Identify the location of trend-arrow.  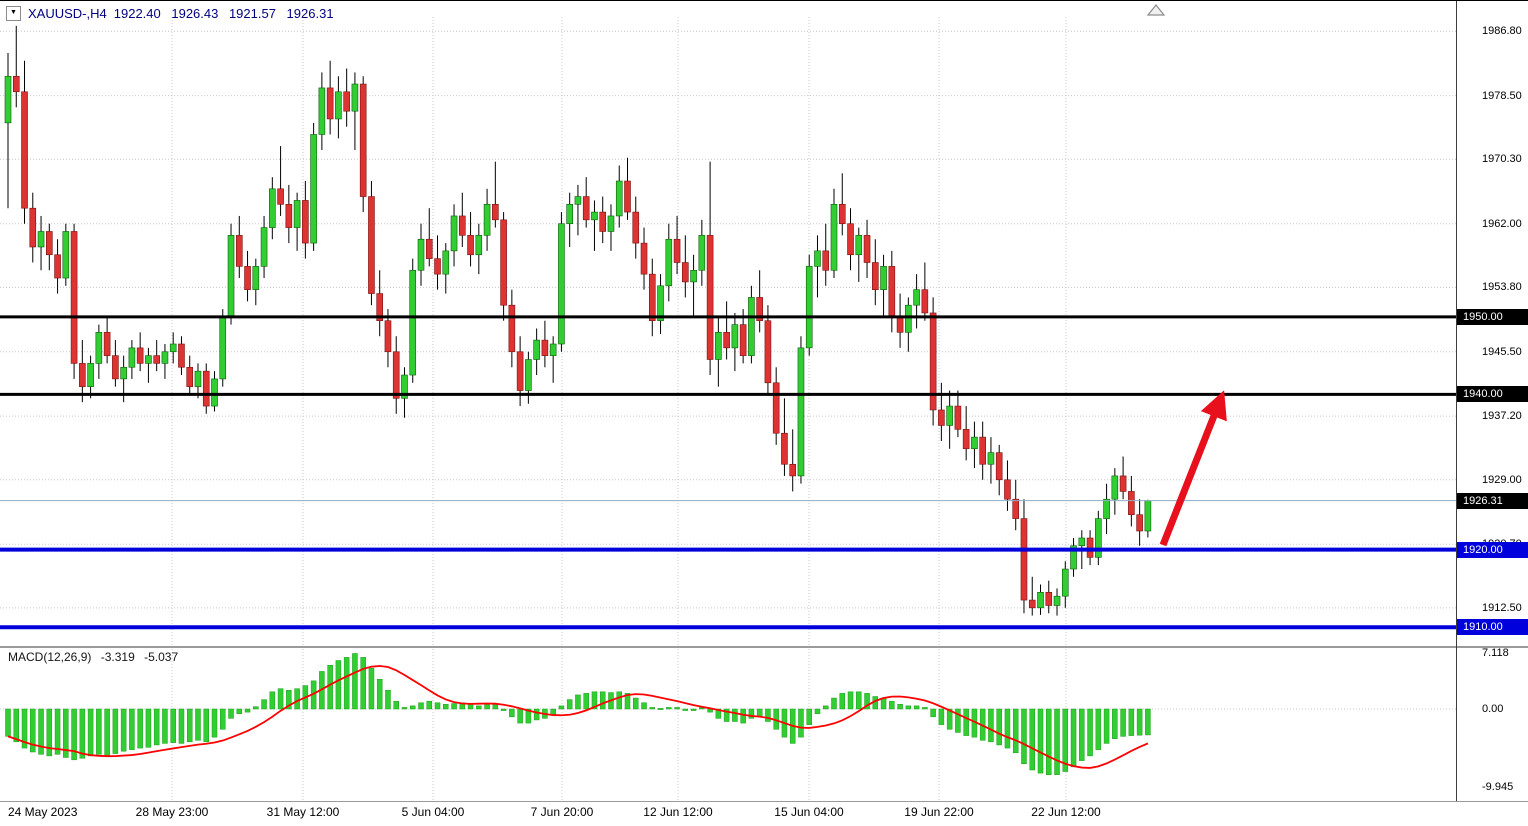
(1193, 468).